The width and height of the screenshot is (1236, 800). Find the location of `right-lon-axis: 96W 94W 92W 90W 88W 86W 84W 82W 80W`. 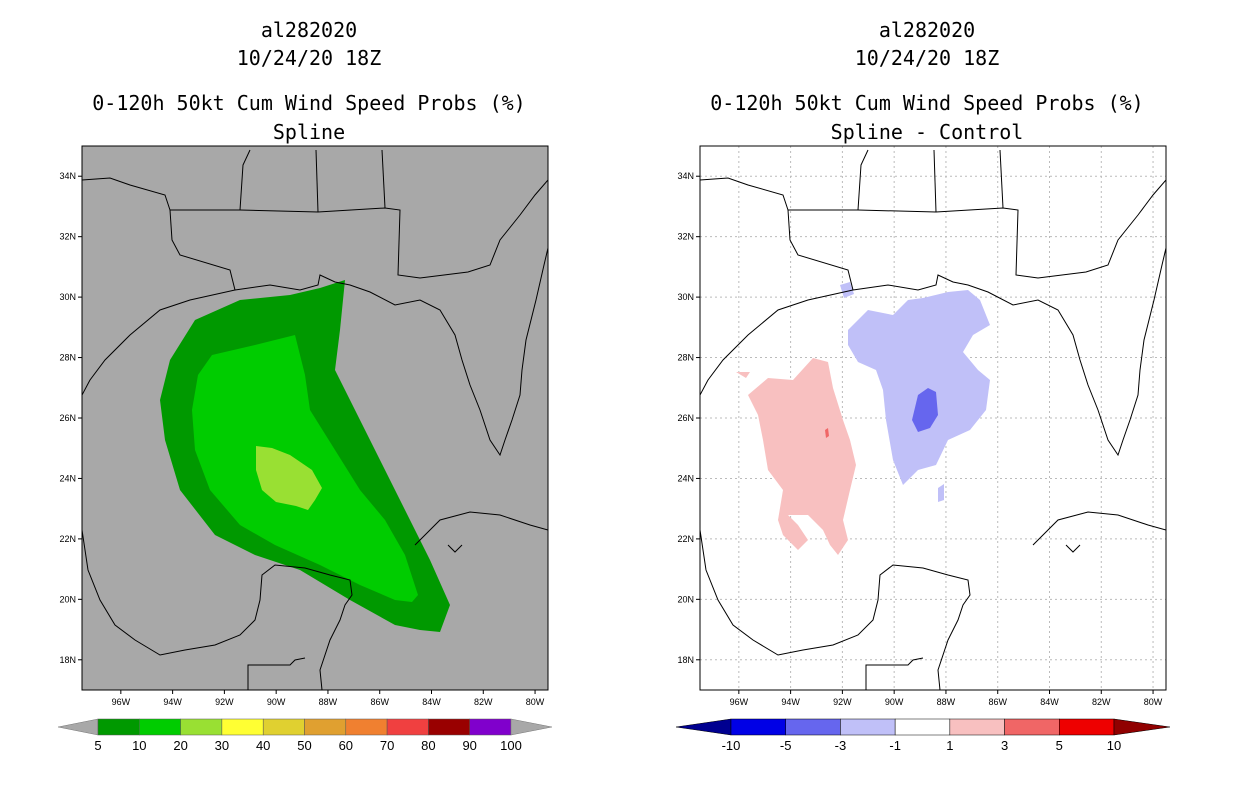

right-lon-axis: 96W 94W 92W 90W 88W 86W 84W 82W 80W is located at coordinates (946, 698).